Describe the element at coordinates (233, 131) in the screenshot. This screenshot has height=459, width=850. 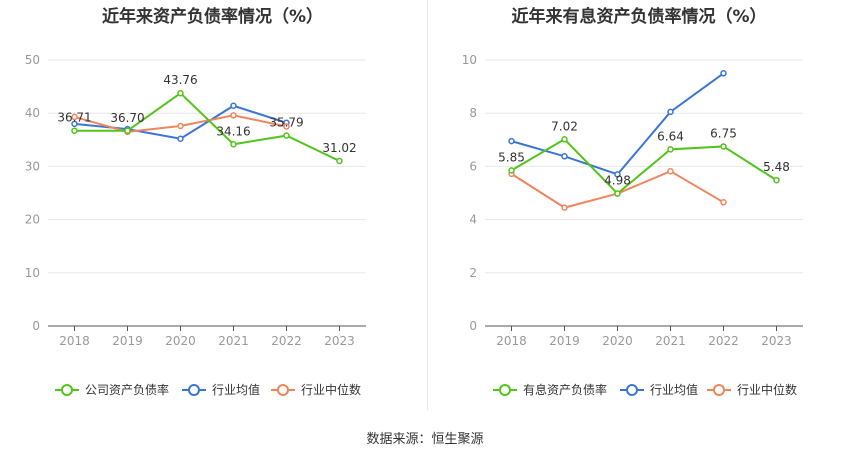
I see `data-label: 34.16` at that location.